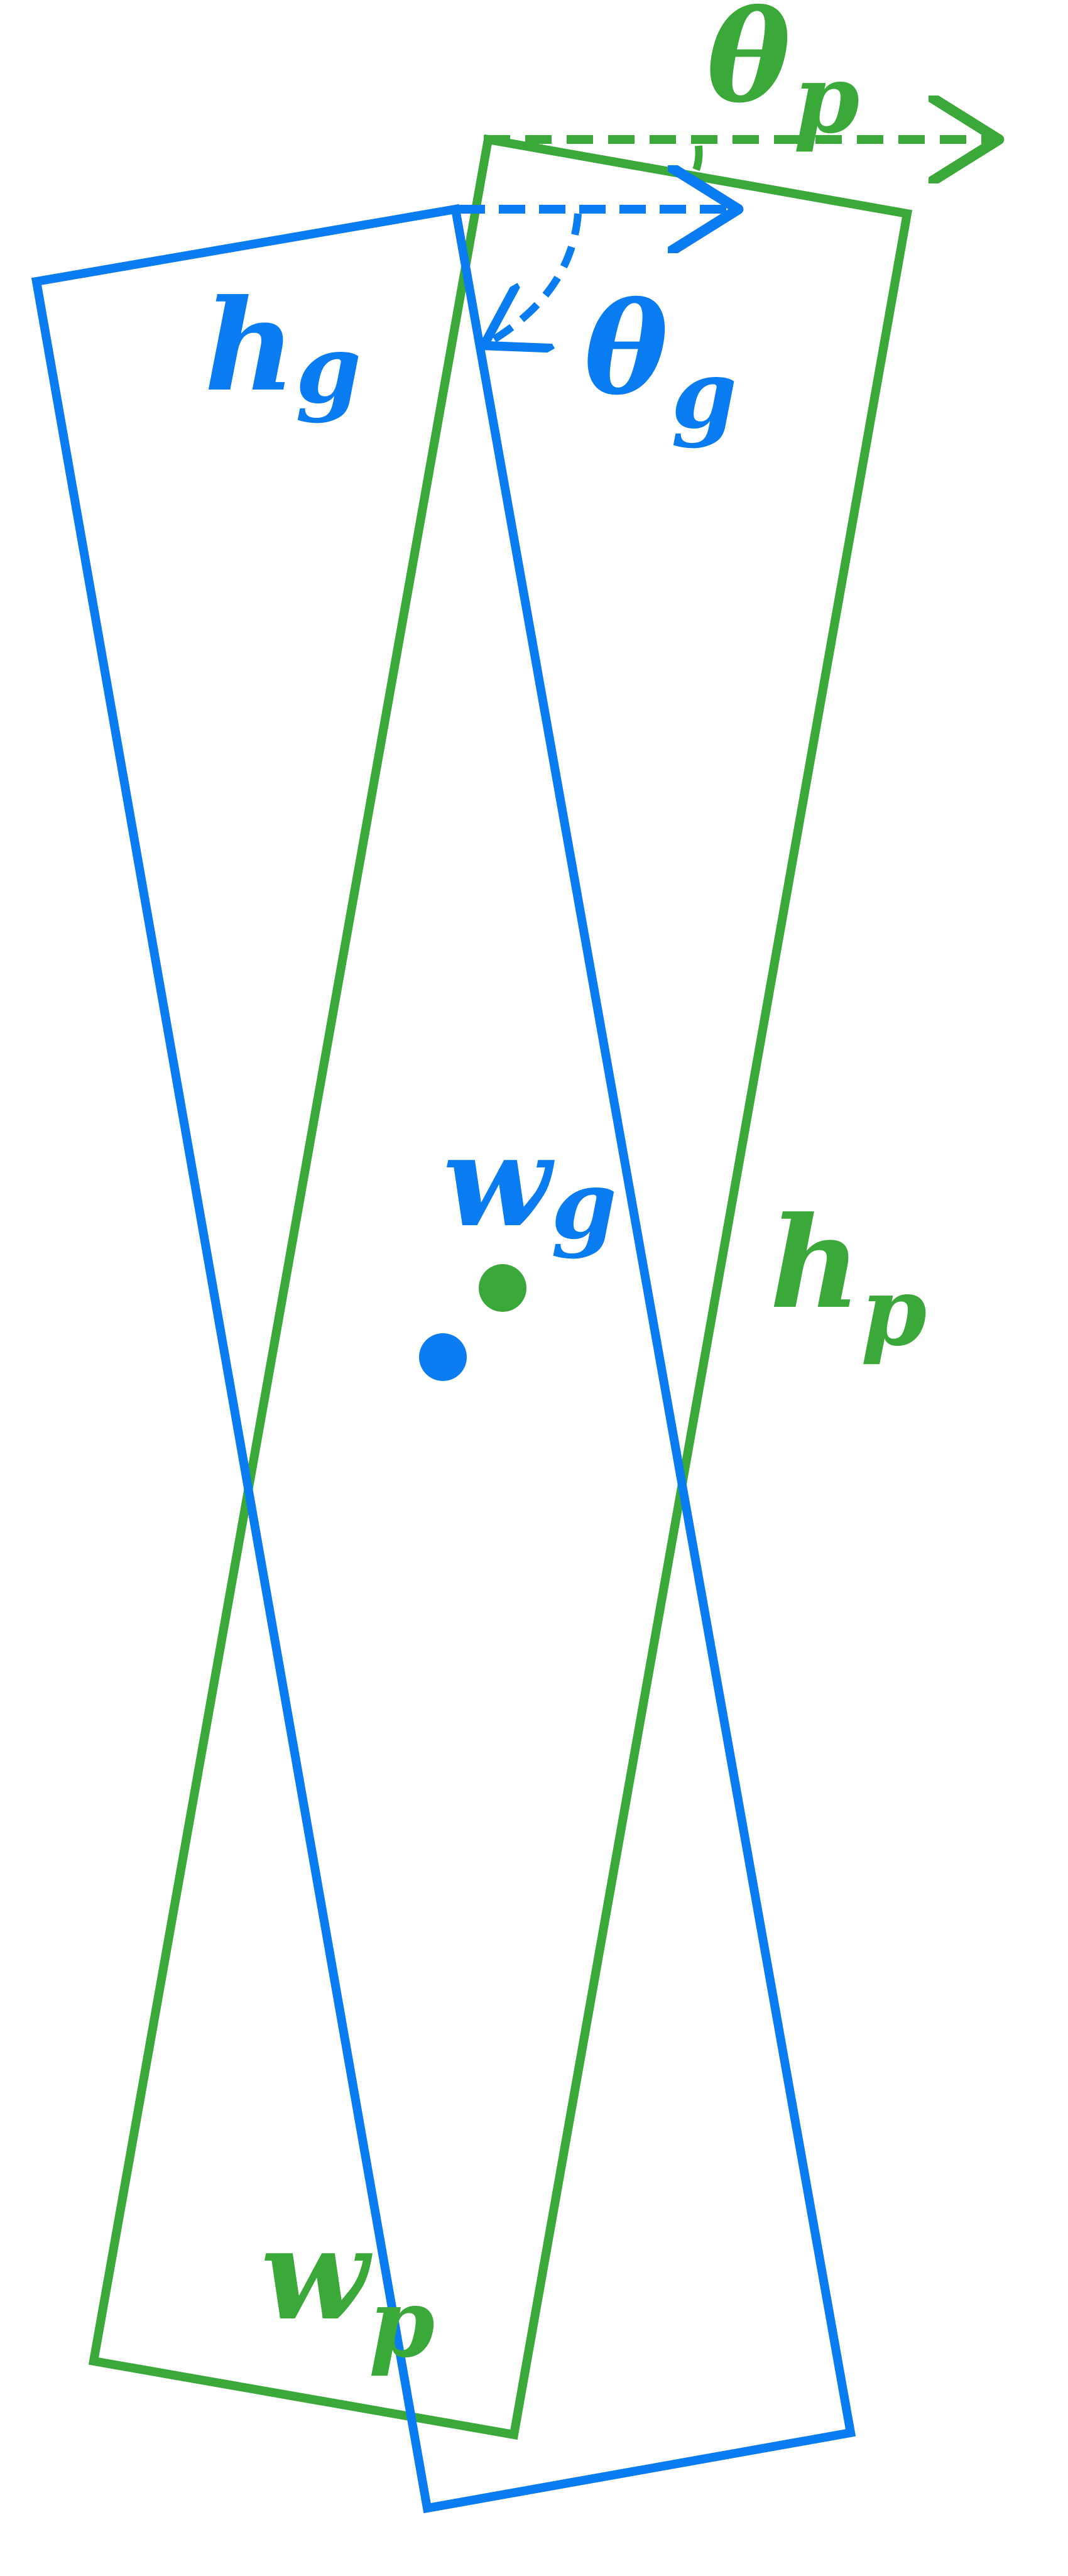  I want to click on theta-p-label: θp, so click(783, 77).